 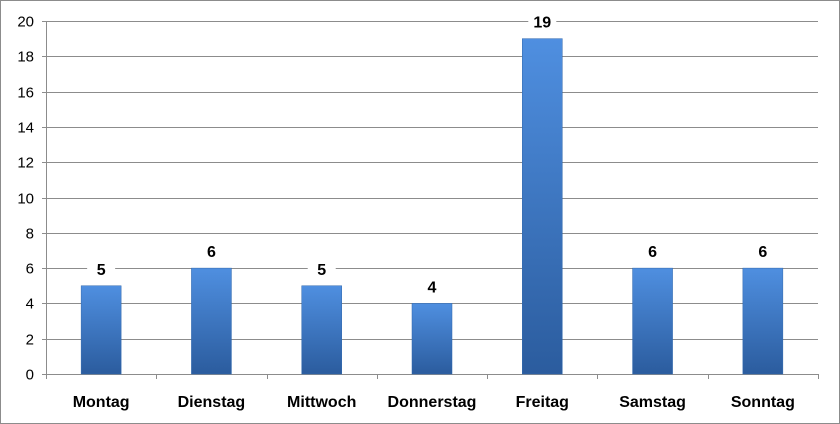 I want to click on bar-montag, so click(x=101, y=330).